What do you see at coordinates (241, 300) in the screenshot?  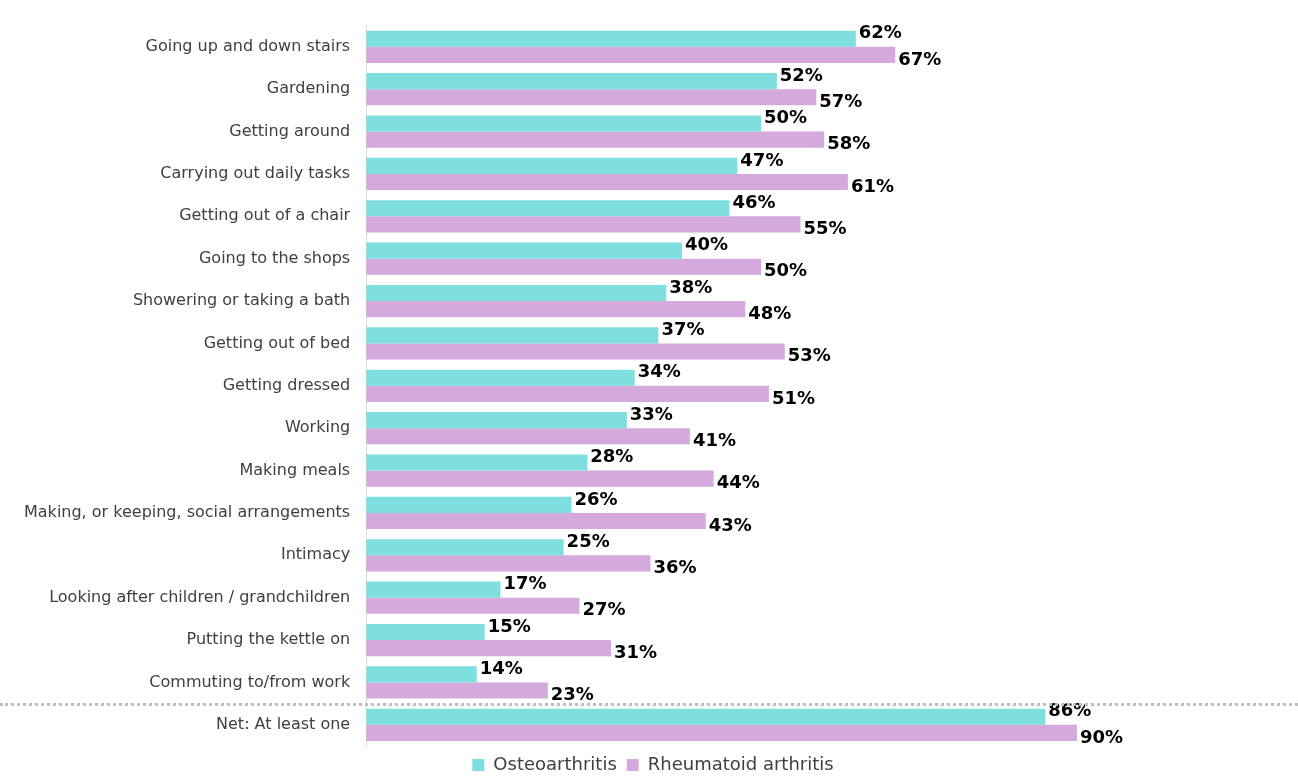 I see `y-tick-label: Showering or taking a bath` at bounding box center [241, 300].